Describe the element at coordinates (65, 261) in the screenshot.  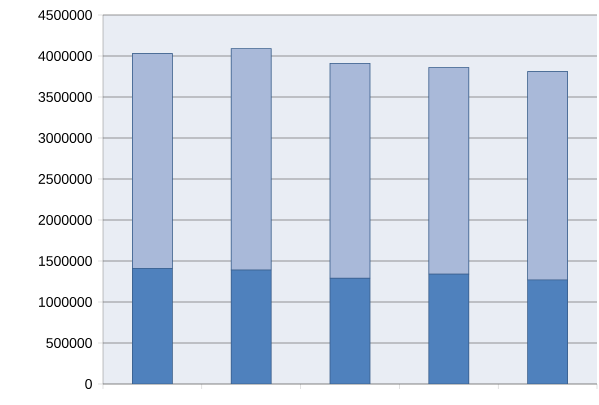
I see `y-tick-label: 1500000` at that location.